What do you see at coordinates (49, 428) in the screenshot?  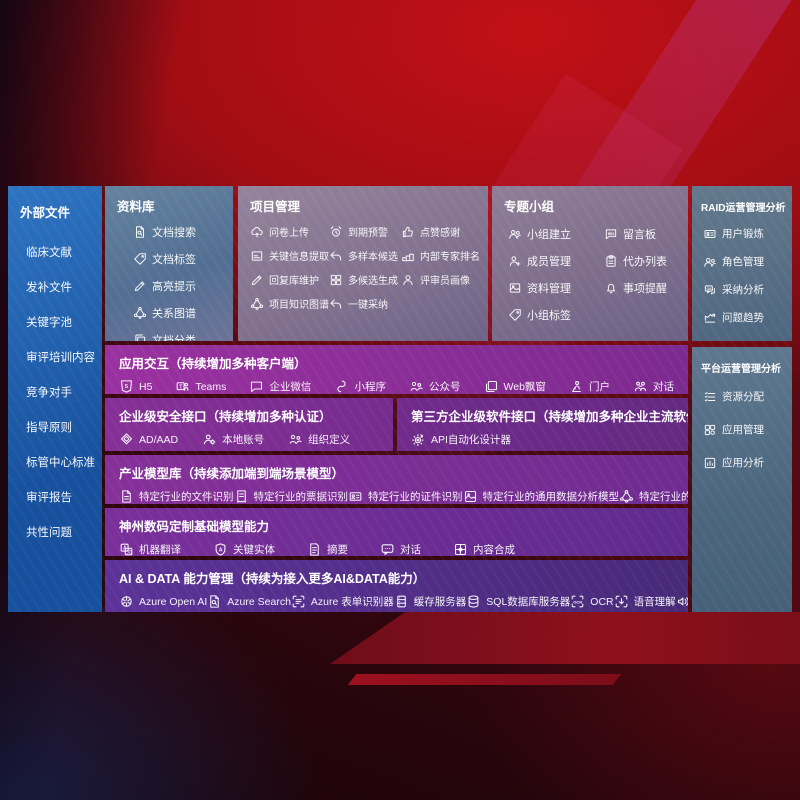 I see `sidebar-item: 指导原则` at bounding box center [49, 428].